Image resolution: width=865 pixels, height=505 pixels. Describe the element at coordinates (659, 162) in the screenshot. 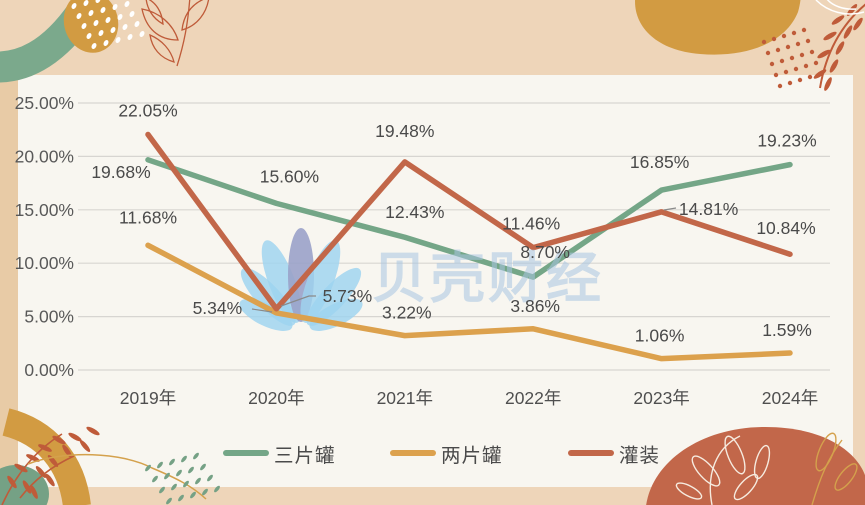

I see `data-label: 16.85%` at that location.